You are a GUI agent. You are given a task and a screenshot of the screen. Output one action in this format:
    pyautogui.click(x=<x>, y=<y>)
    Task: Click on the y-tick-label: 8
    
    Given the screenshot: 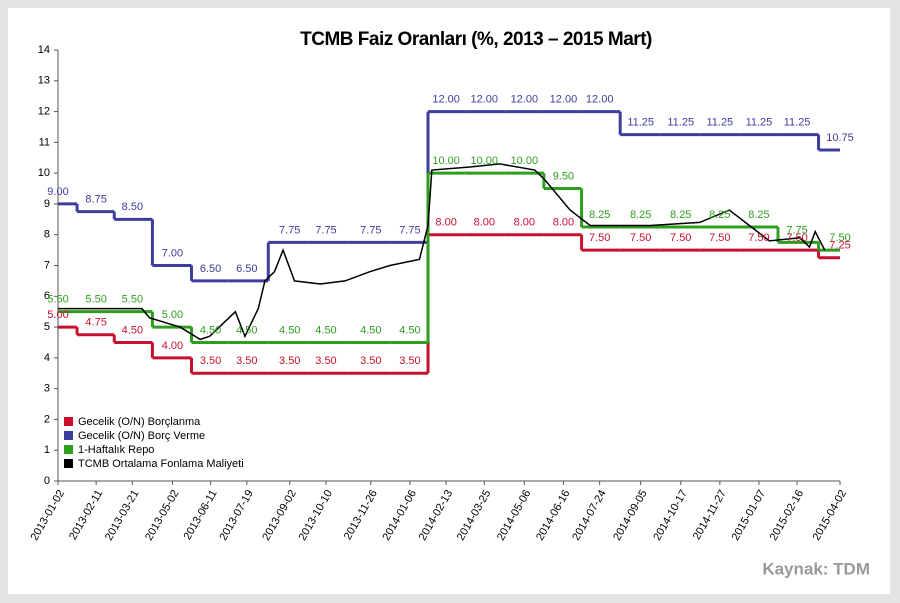 What is the action you would take?
    pyautogui.click(x=47, y=235)
    